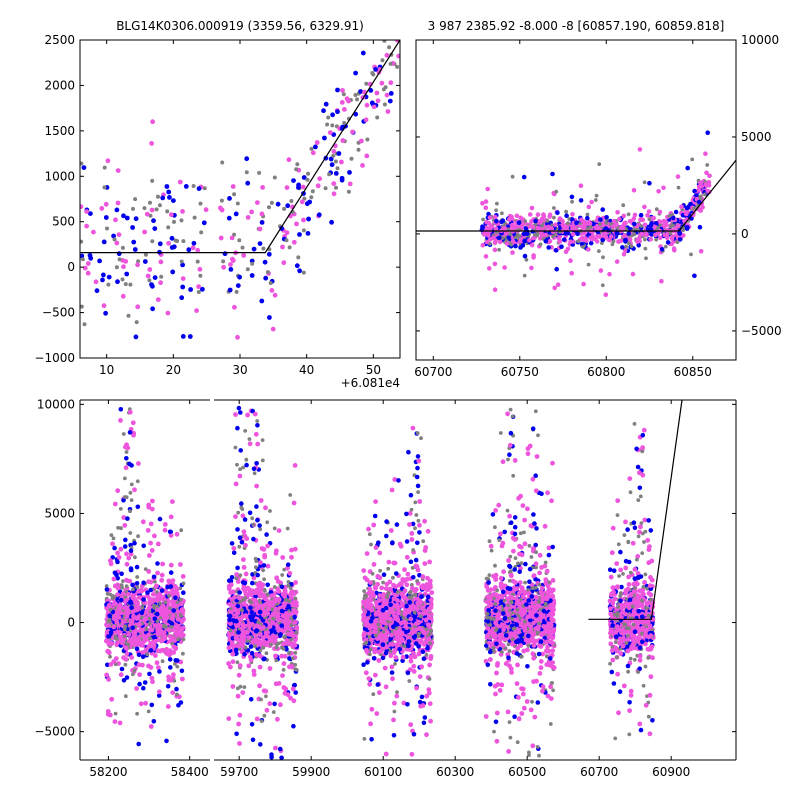 The height and width of the screenshot is (800, 800). I want to click on offset-label: +6.081e4, so click(370, 383).